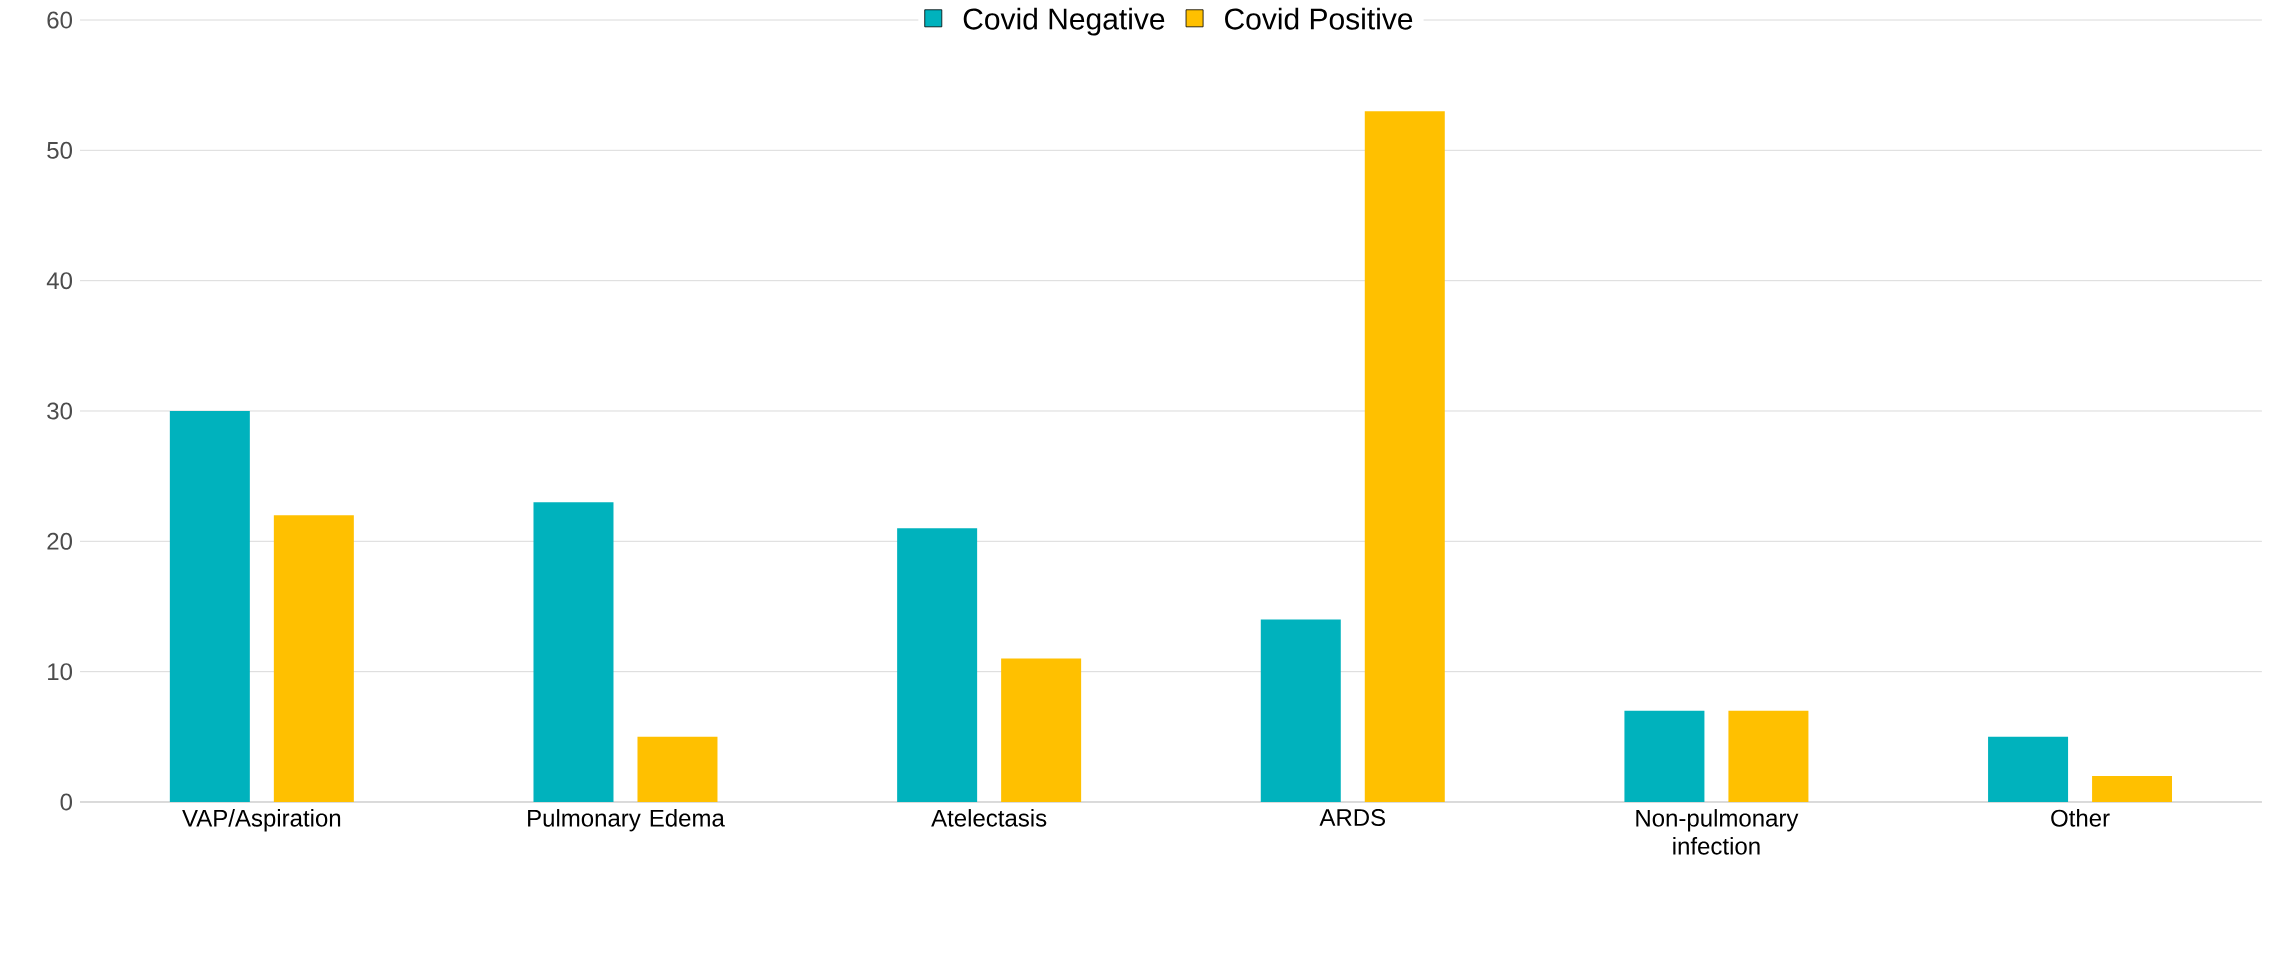 Image resolution: width=2270 pixels, height=958 pixels. I want to click on x-tick-label: Pulmonary Edema, so click(626, 820).